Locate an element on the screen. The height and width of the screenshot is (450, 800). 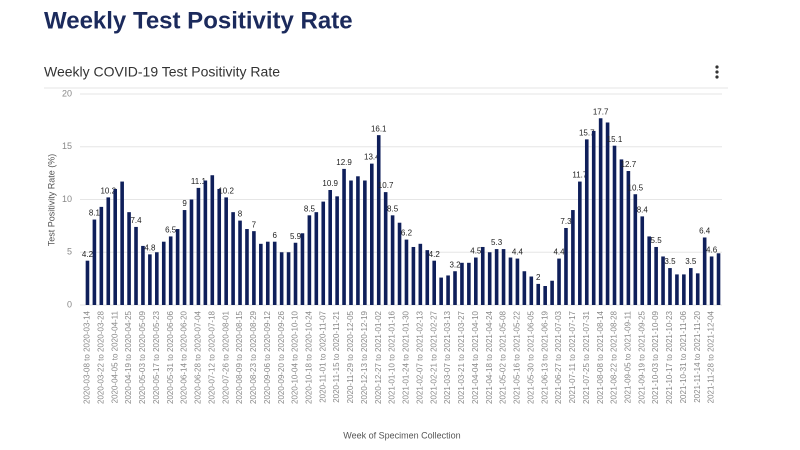
chart-title: Weekly COVID-19 Test Positivity Rate is located at coordinates (162, 72).